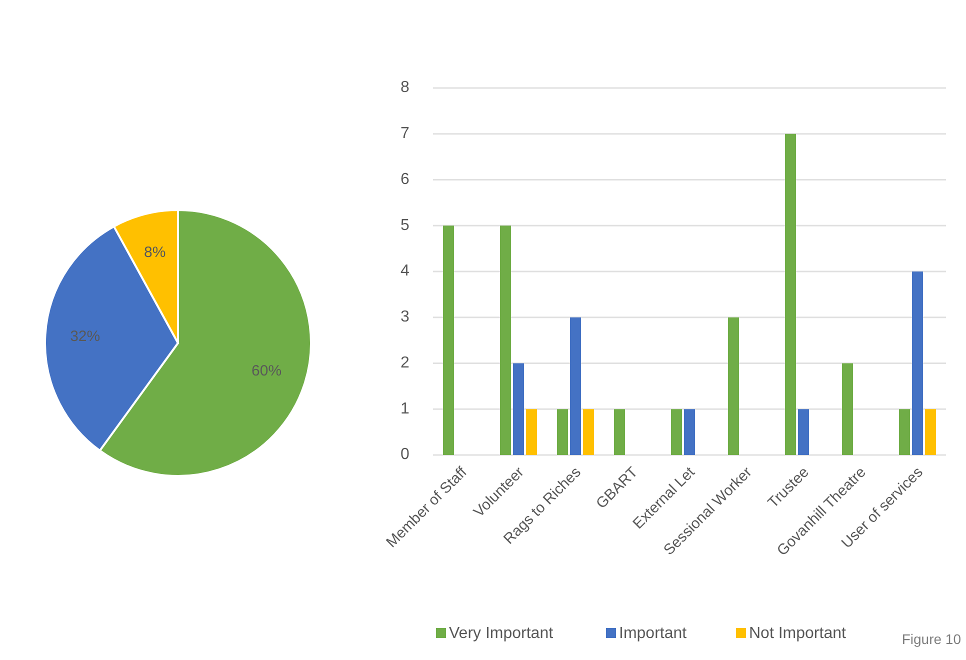  I want to click on y-tick-label: 3, so click(405, 317).